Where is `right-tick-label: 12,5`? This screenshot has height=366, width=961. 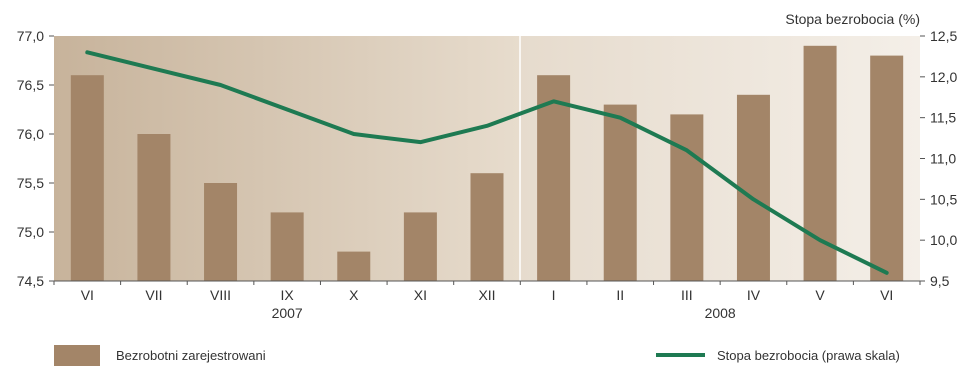
right-tick-label: 12,5 is located at coordinates (943, 36).